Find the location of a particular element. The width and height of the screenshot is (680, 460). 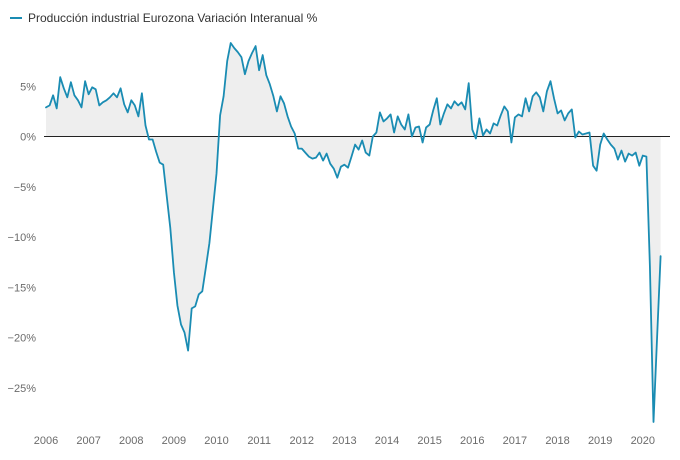

x-tick-label: 2007 is located at coordinates (88, 441).